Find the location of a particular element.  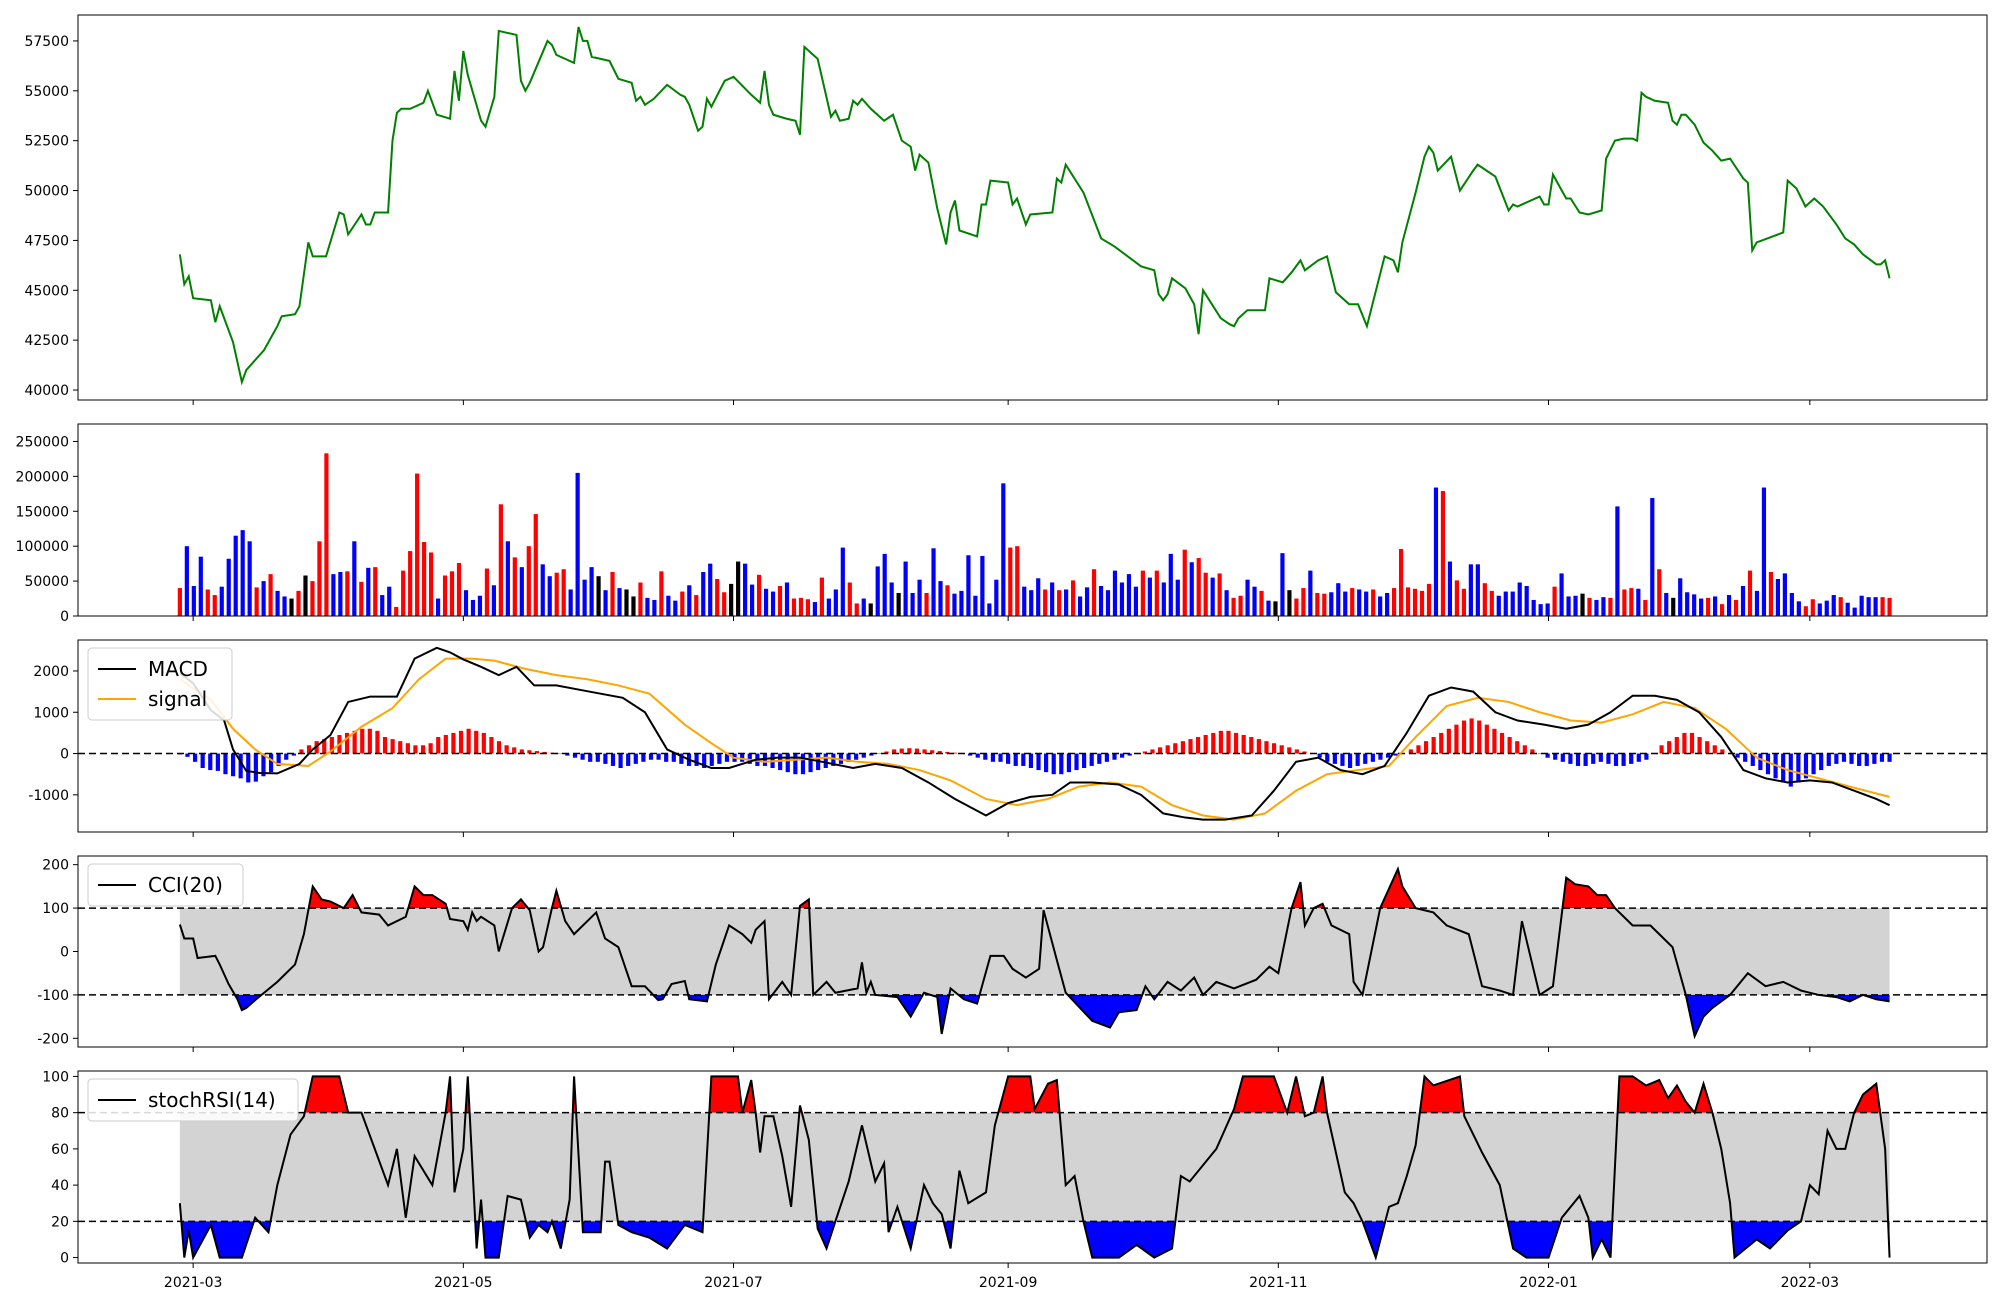

y-tick-label: 100 is located at coordinates (55, 1077).